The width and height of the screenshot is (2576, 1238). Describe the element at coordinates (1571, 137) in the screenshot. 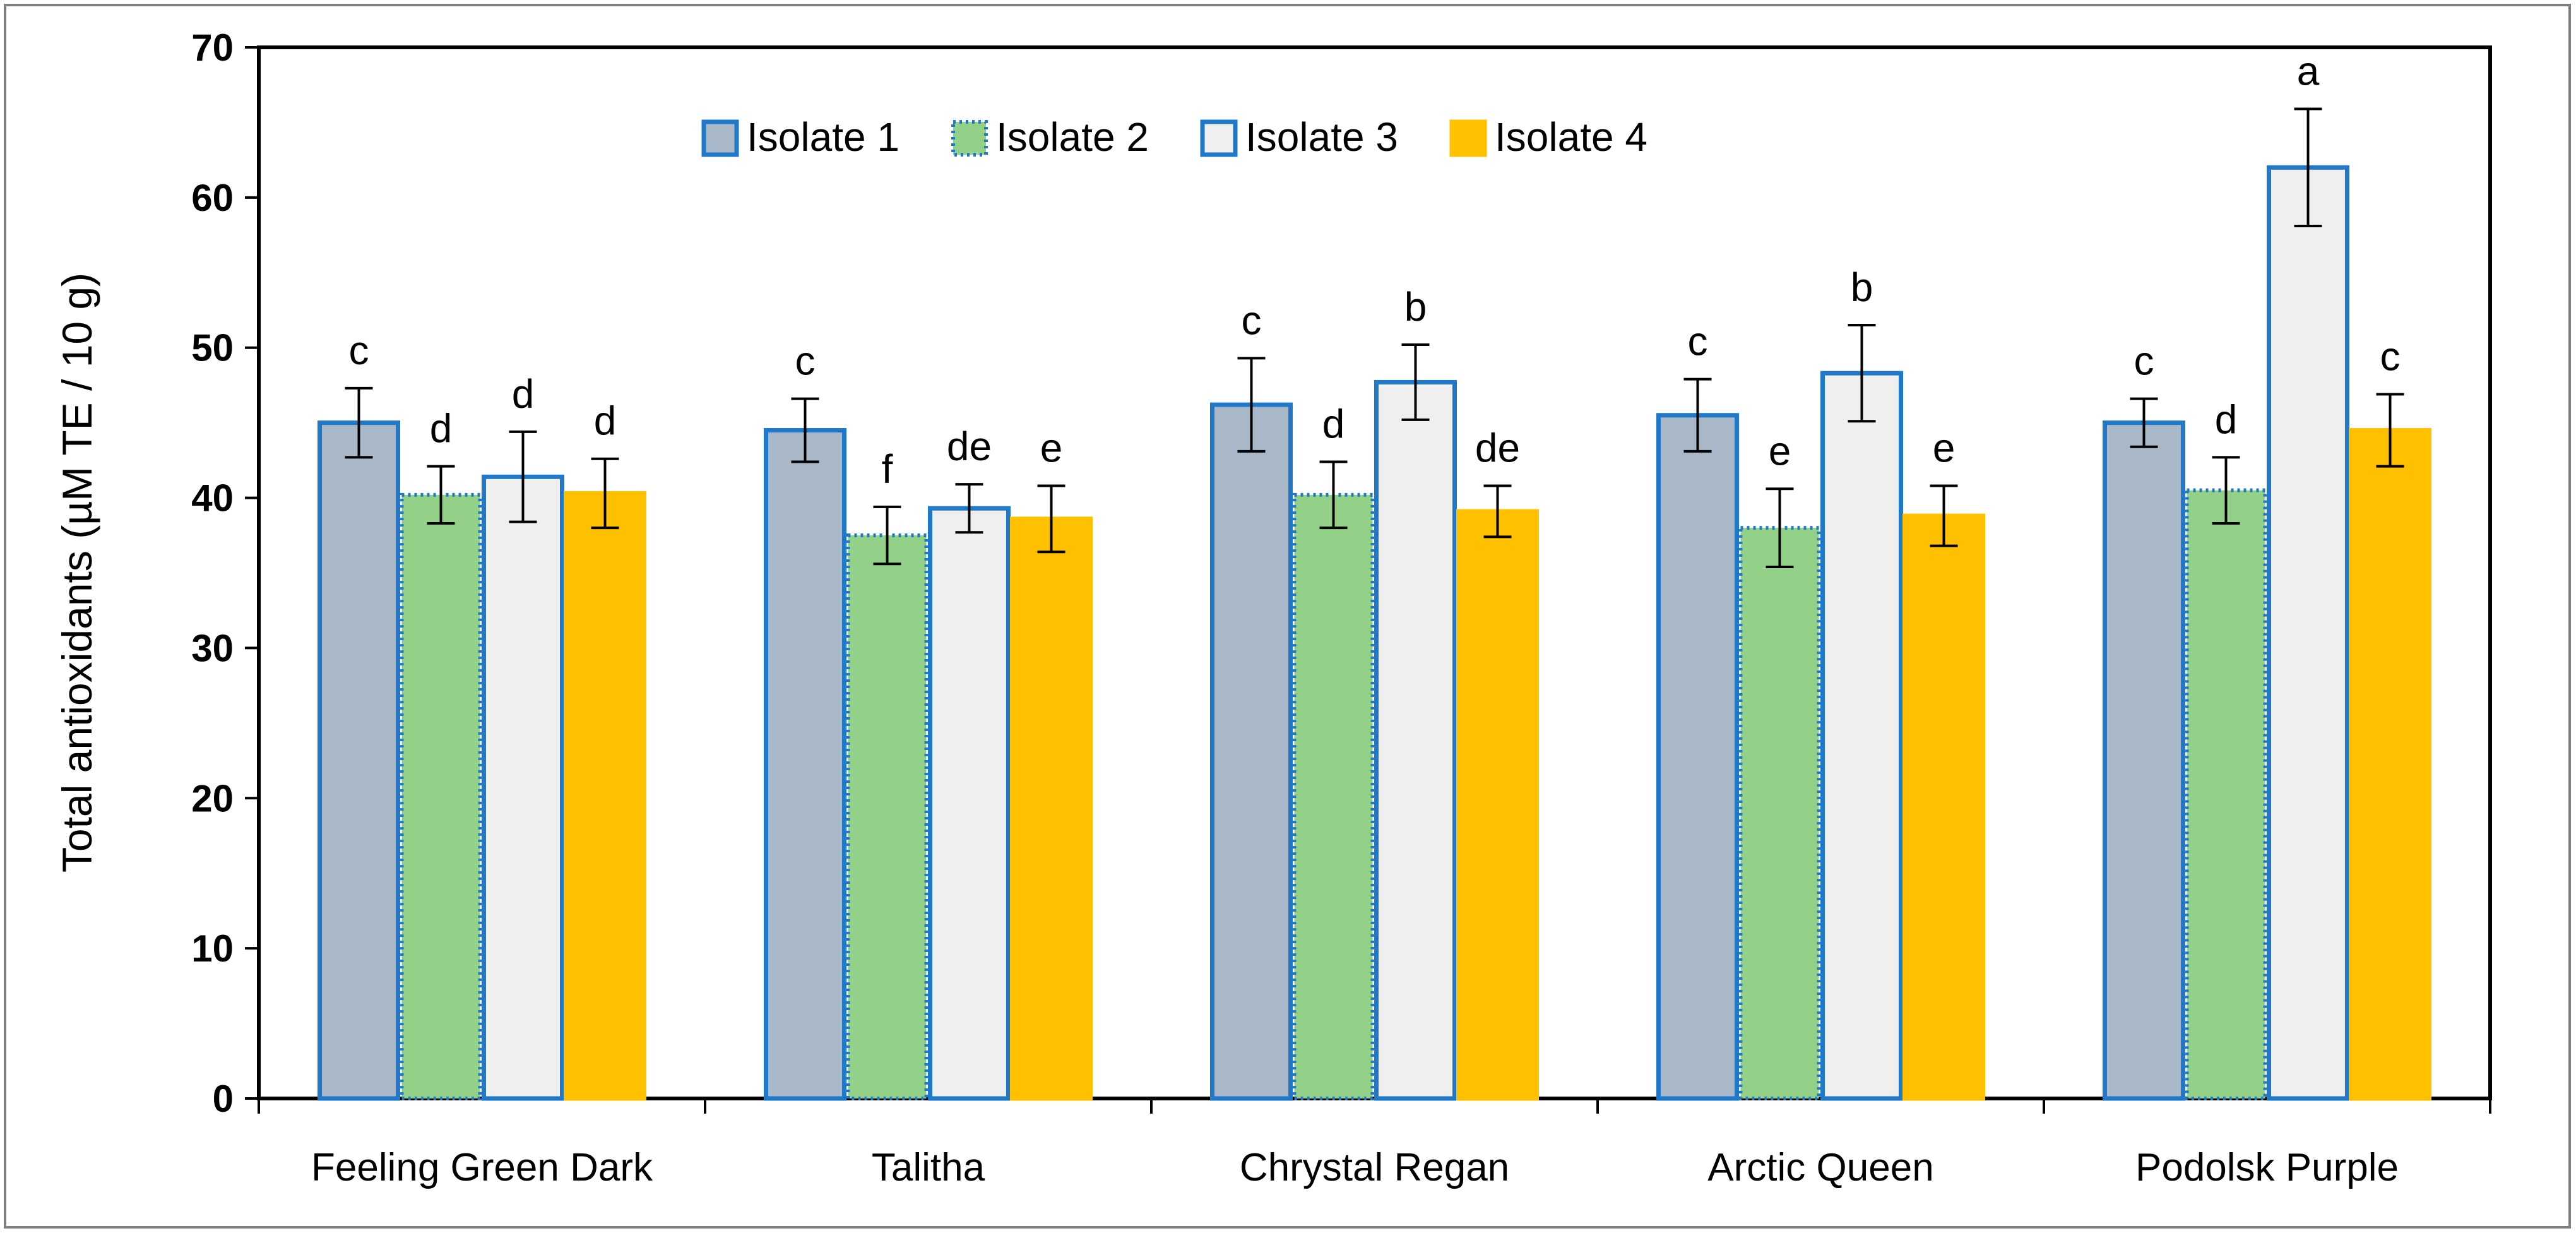

I see `legend-label: Isolate 4` at that location.